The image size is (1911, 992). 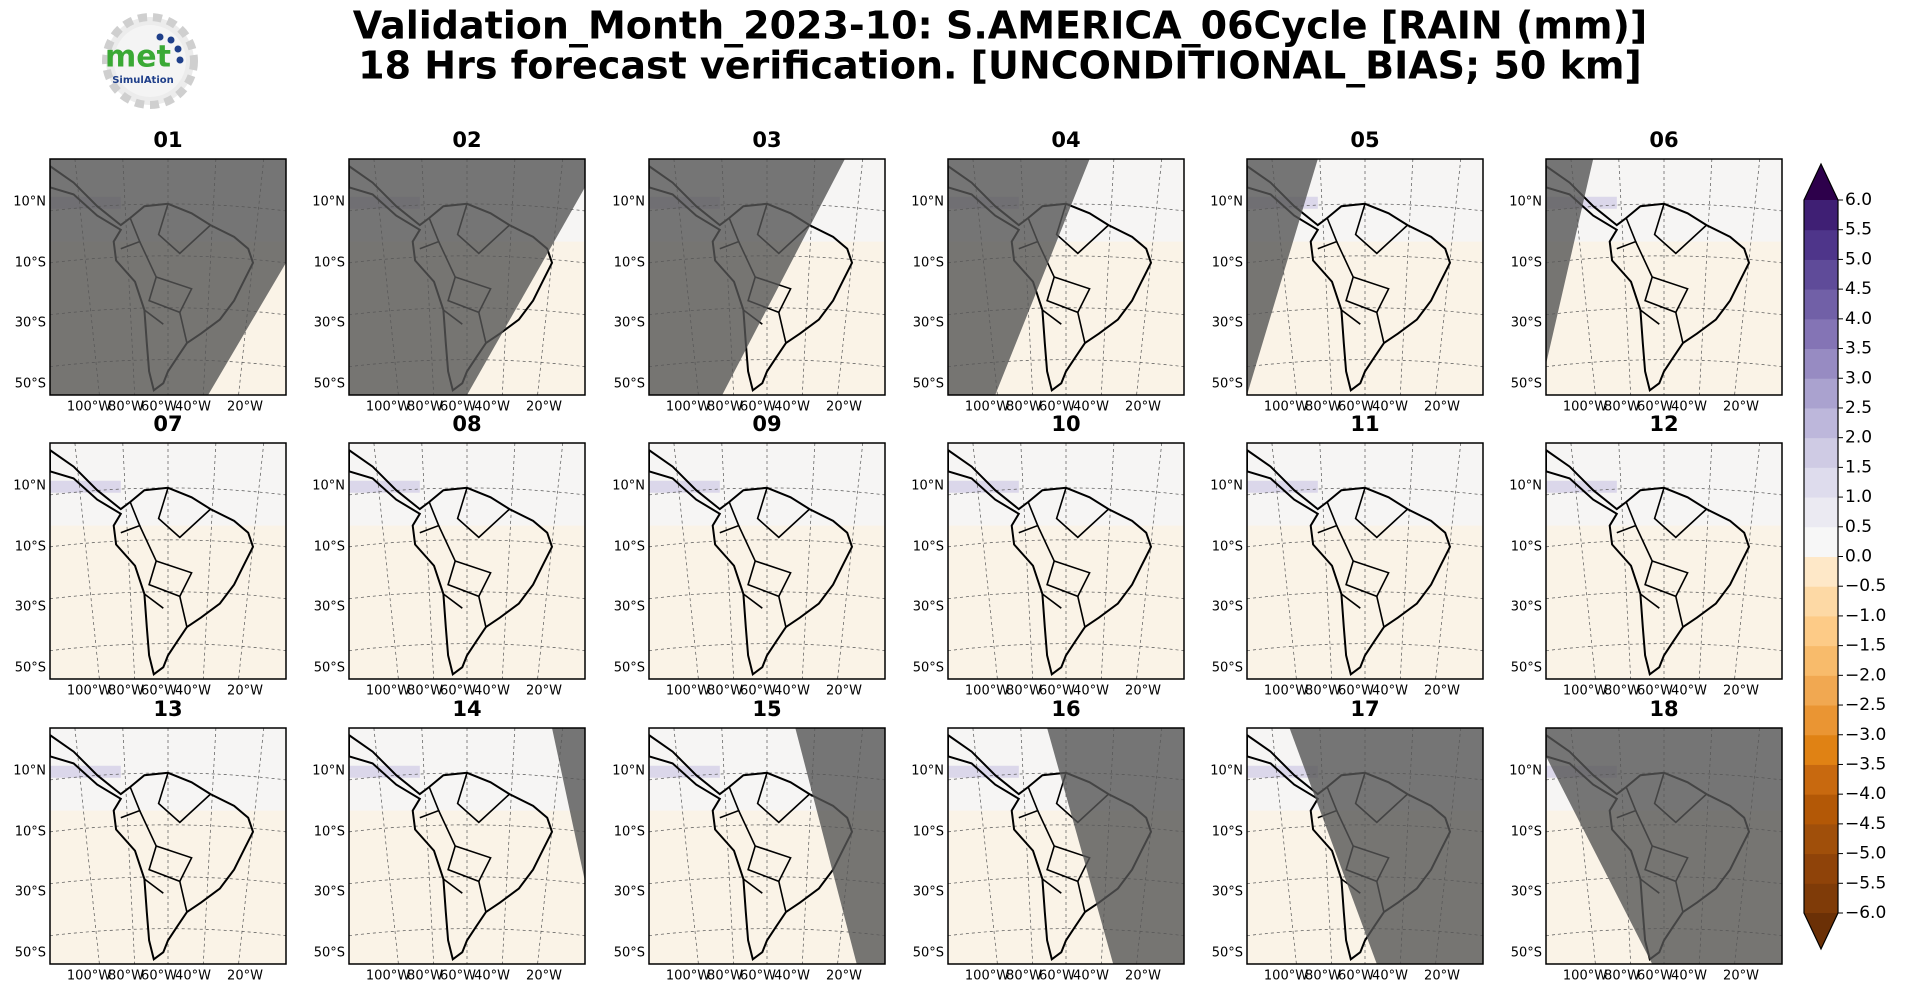 I want to click on map-panel: 04 10°N 10°S 30°S 50°S 100°W80°W60°W40°W 20°W, so click(x=1048, y=271).